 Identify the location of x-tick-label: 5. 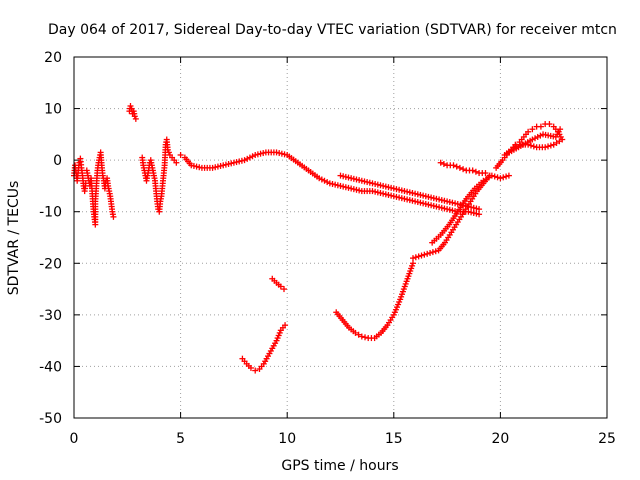
(180, 439).